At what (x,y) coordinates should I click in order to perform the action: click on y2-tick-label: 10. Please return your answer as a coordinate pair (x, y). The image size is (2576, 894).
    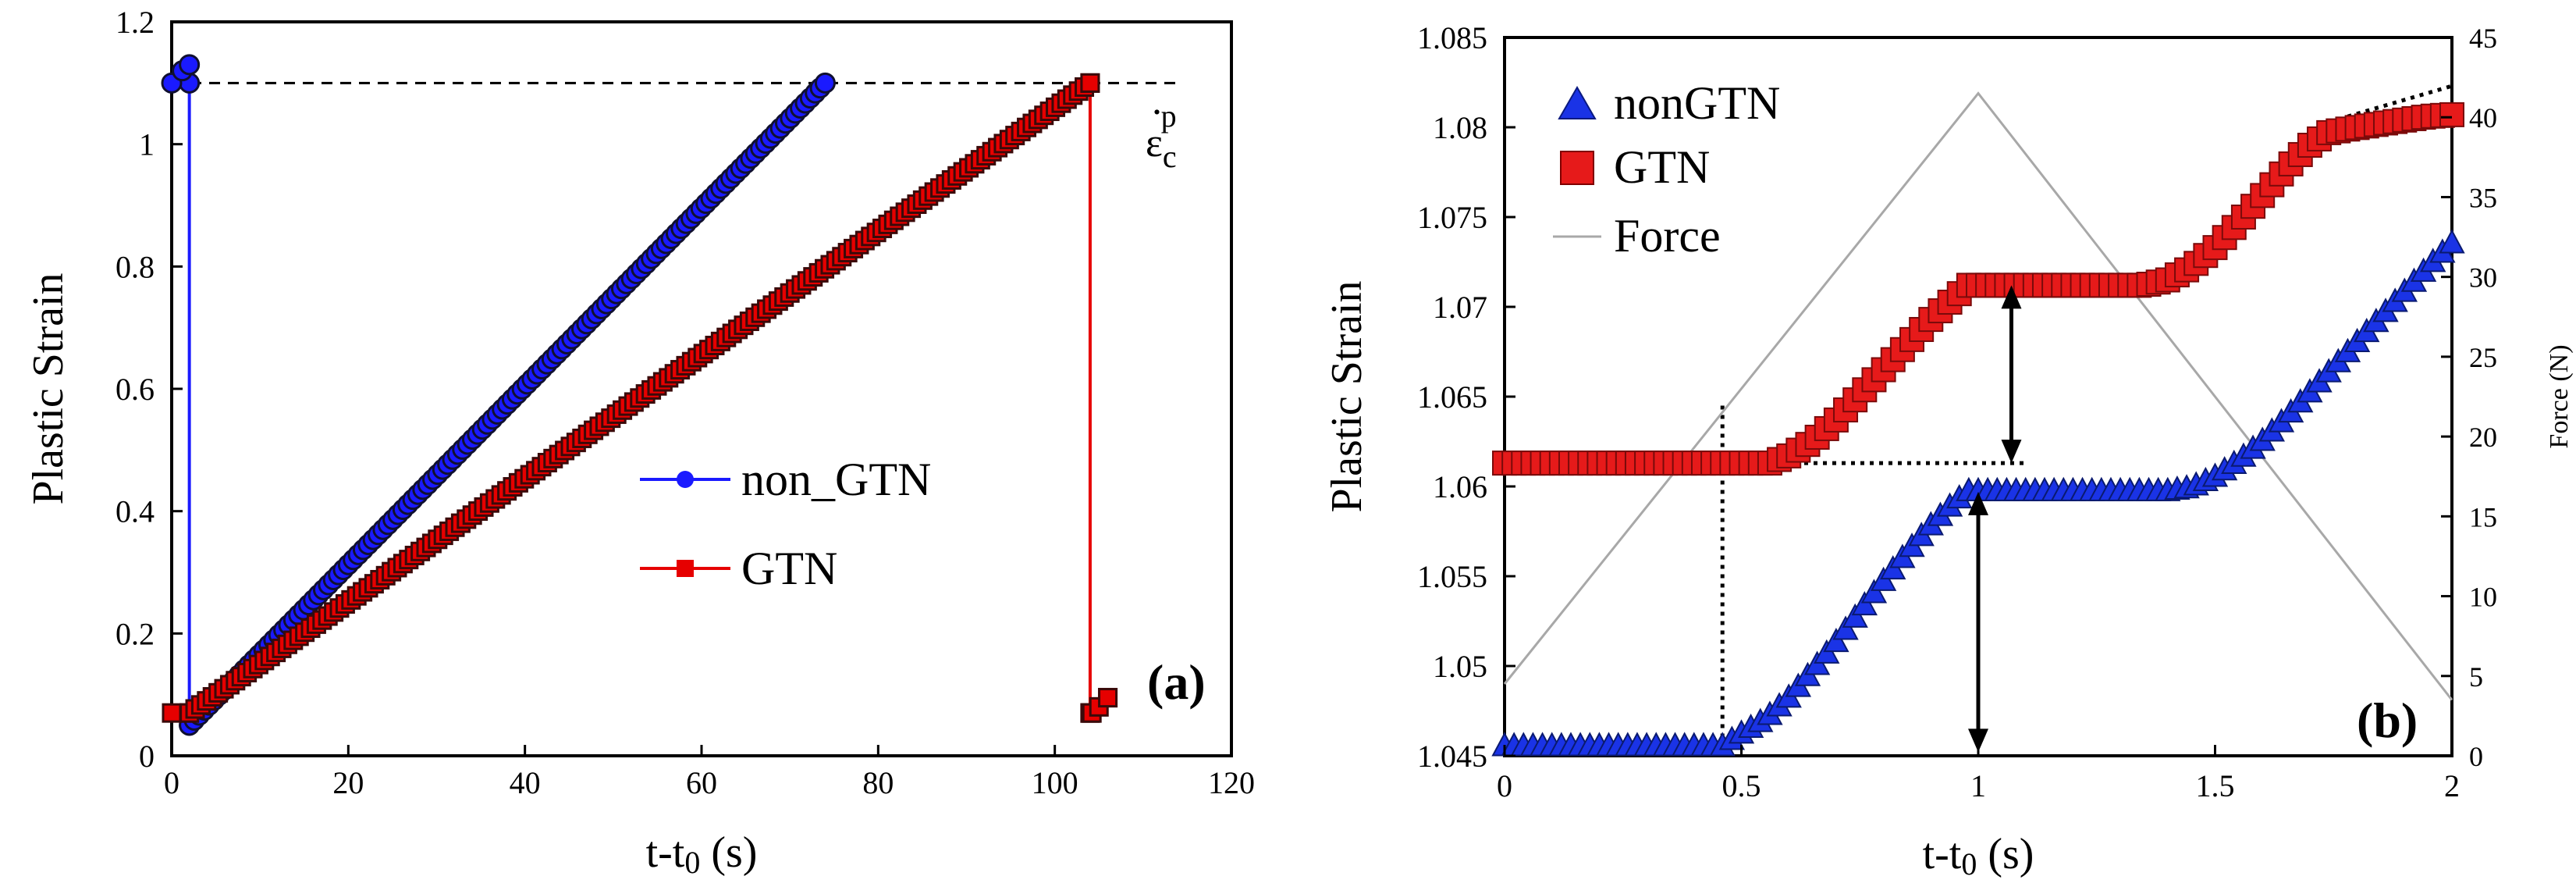
    Looking at the image, I should click on (2483, 597).